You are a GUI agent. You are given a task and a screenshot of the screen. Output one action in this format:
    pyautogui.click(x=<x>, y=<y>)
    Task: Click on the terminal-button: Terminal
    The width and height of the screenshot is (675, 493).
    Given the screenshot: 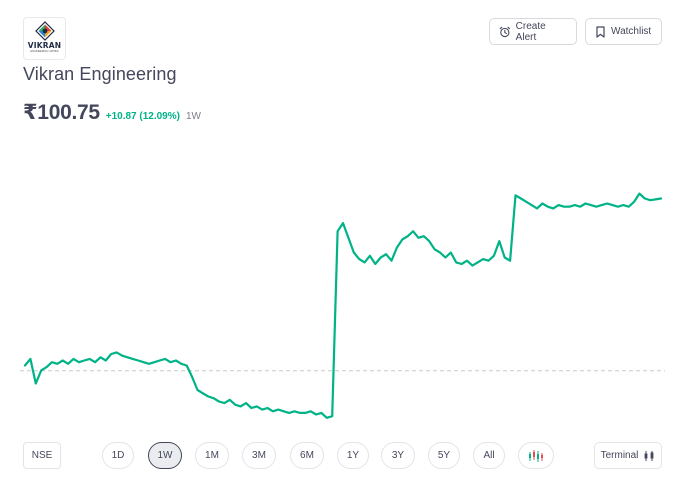 What is the action you would take?
    pyautogui.click(x=628, y=455)
    